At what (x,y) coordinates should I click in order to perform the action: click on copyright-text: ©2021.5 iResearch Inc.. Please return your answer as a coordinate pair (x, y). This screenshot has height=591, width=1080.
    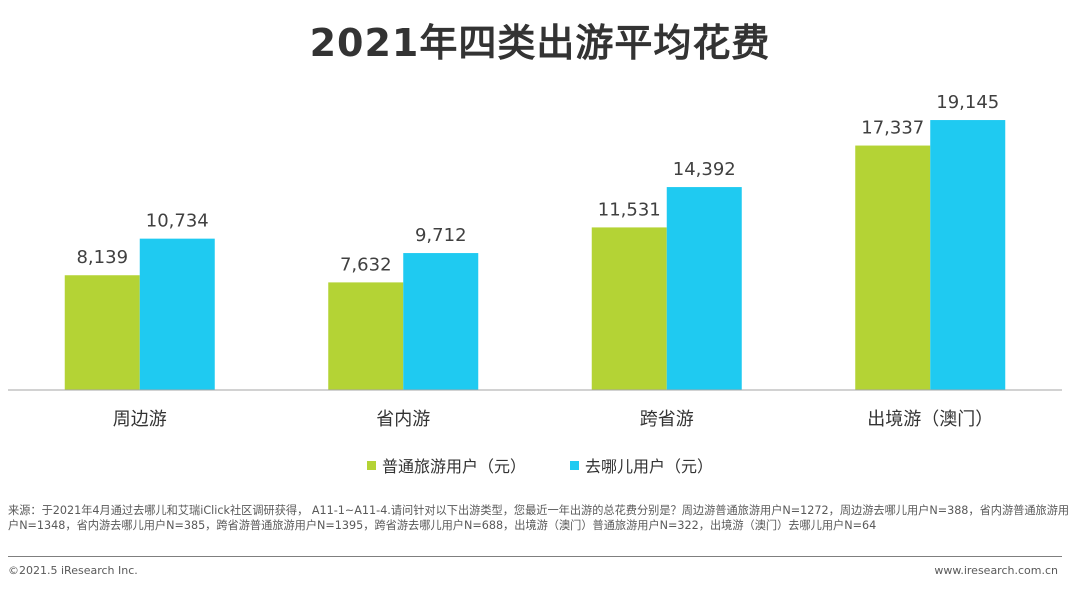
    Looking at the image, I should click on (73, 570).